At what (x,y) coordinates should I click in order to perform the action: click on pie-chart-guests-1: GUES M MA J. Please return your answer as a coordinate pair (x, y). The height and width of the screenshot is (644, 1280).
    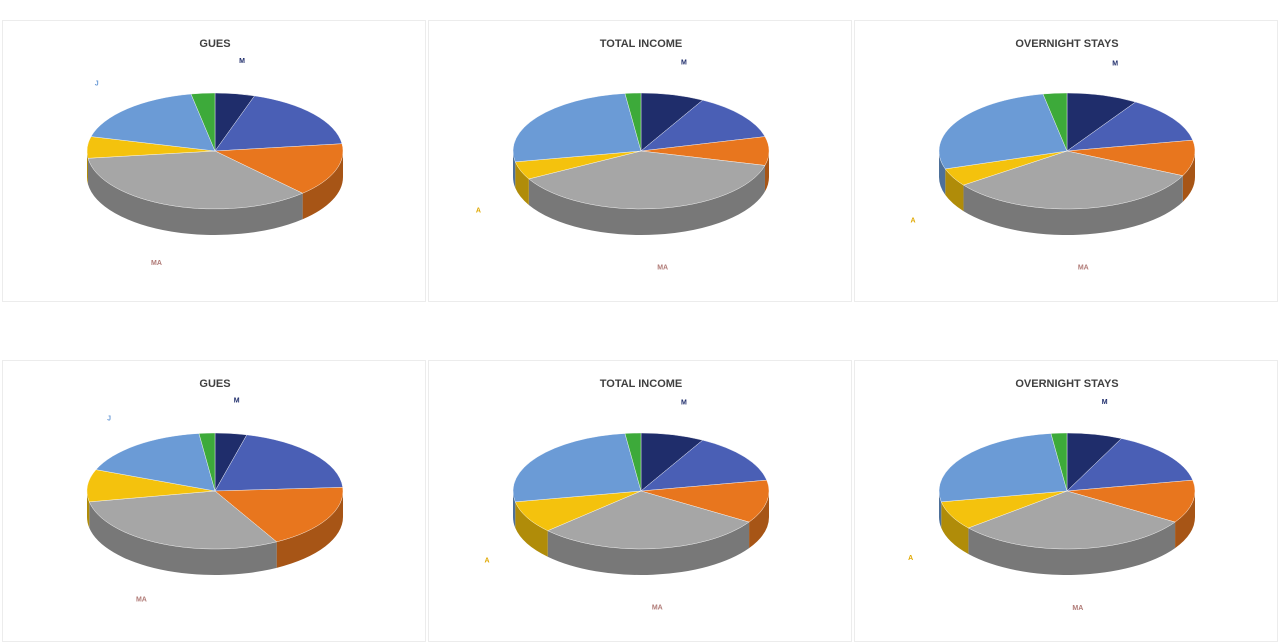
    Looking at the image, I should click on (215, 152).